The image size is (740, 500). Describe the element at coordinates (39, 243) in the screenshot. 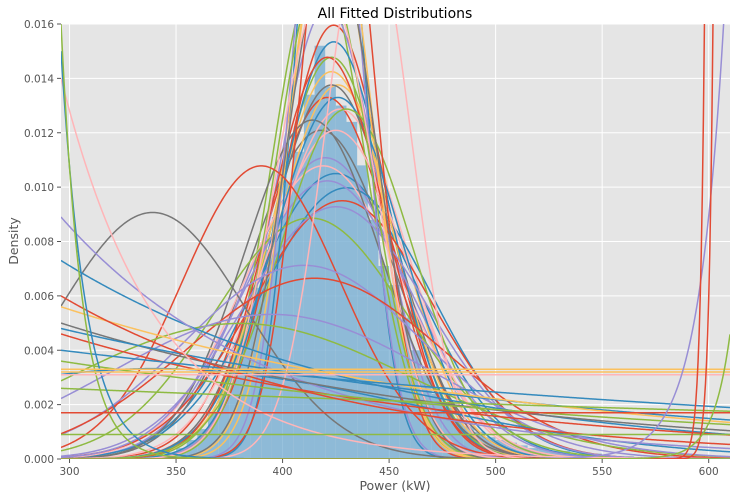

I see `y-tick-label: 0.008` at that location.